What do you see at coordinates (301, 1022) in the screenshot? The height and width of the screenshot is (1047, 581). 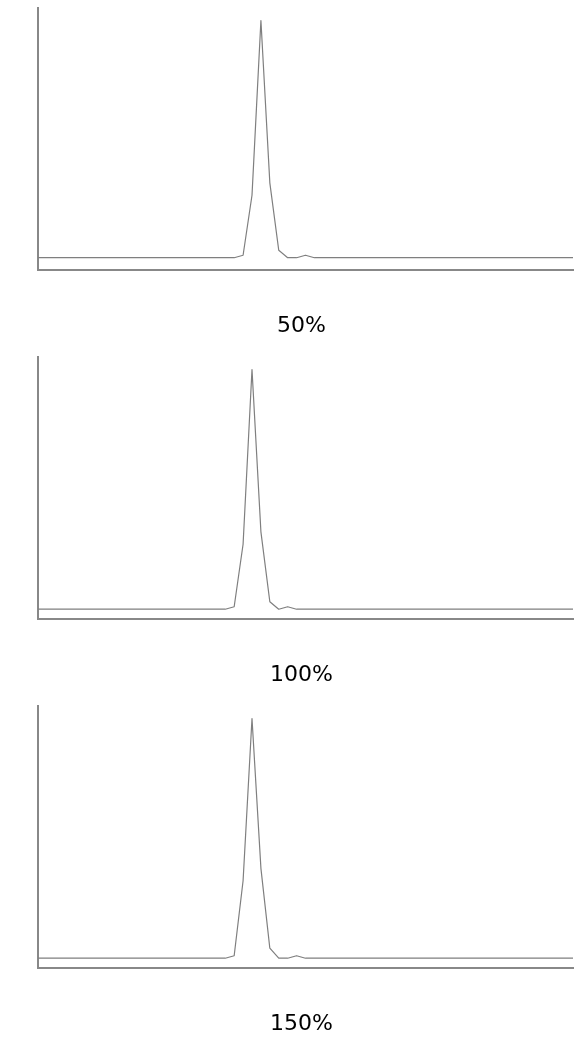 I see `text: 150%` at bounding box center [301, 1022].